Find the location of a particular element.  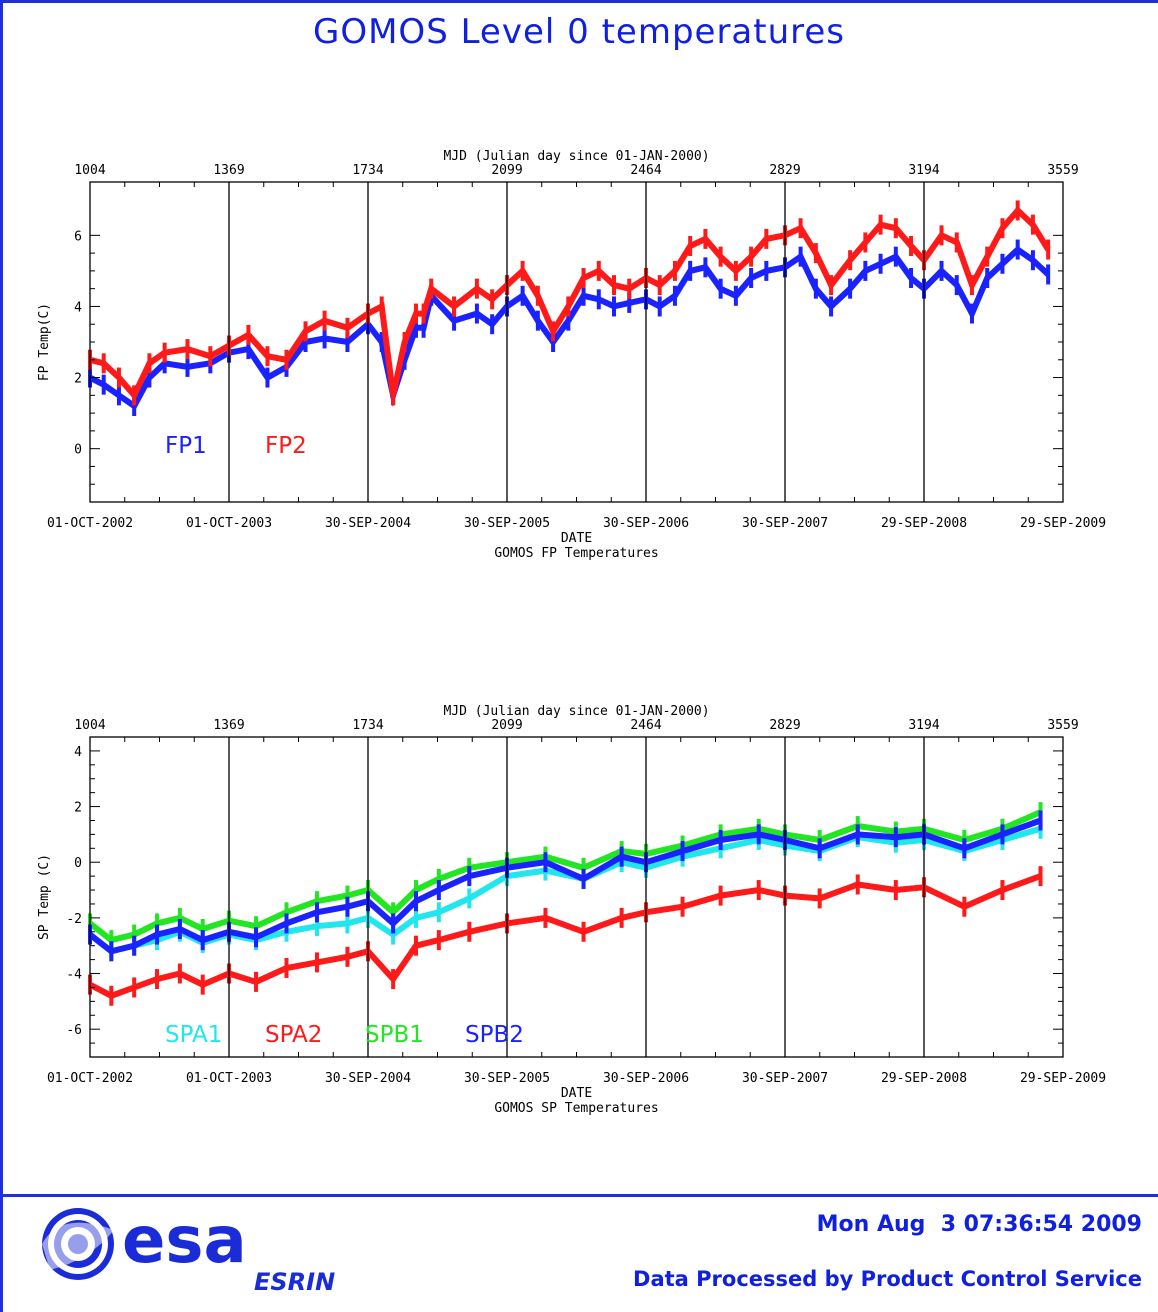

y-tick-label: 6 is located at coordinates (78, 236).